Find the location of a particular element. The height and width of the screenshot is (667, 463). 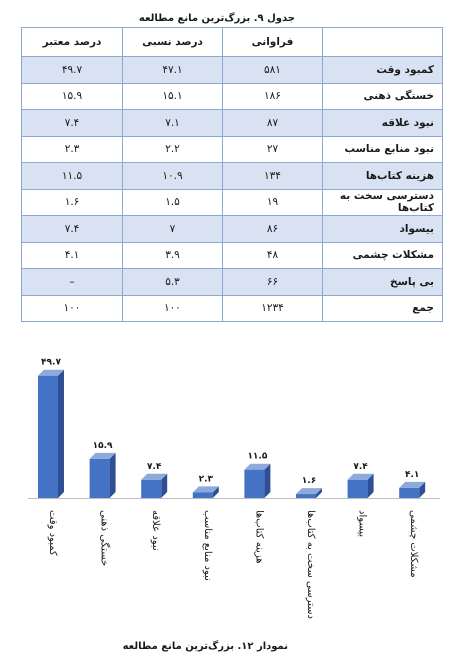

row-valid-percent: ۴۹.۷ is located at coordinates (72, 70).